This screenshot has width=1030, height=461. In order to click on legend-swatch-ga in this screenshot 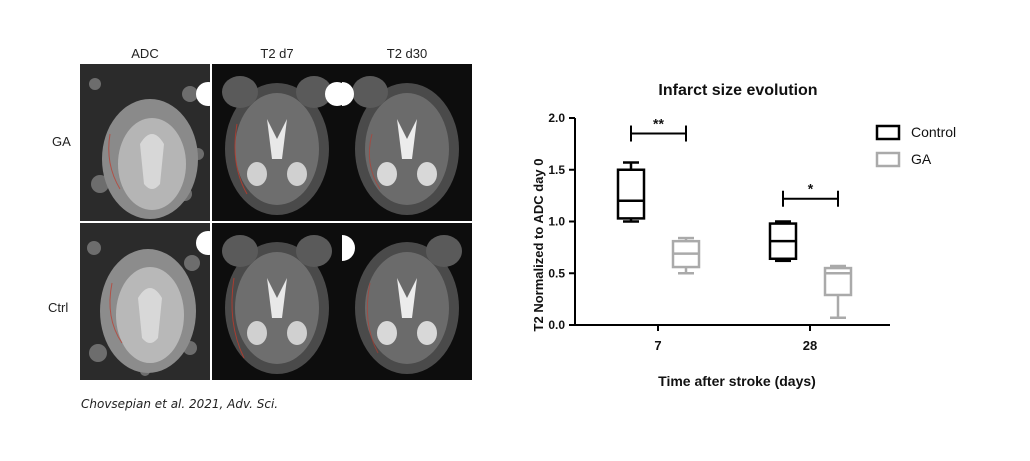, I will do `click(888, 159)`.